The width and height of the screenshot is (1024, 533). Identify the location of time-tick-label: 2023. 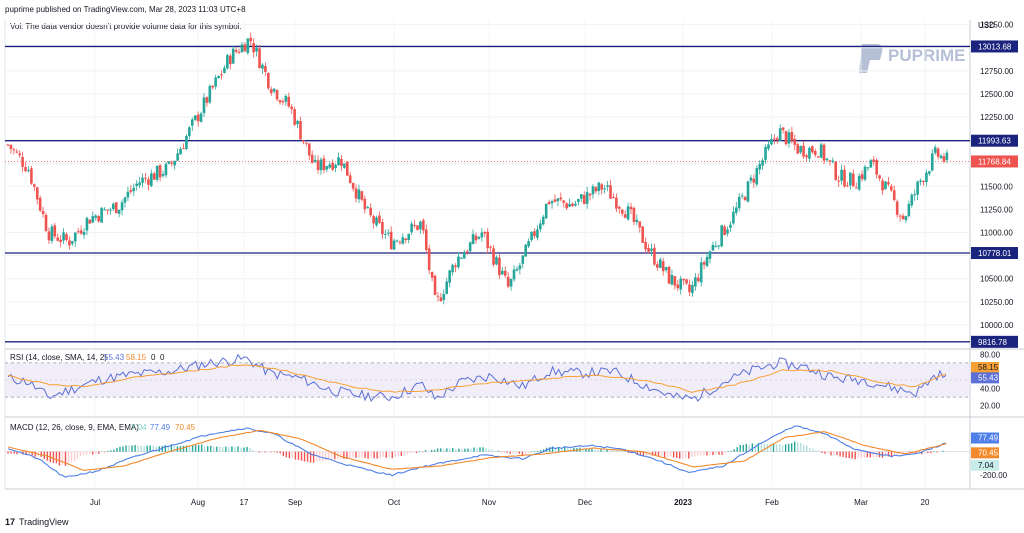
(683, 502).